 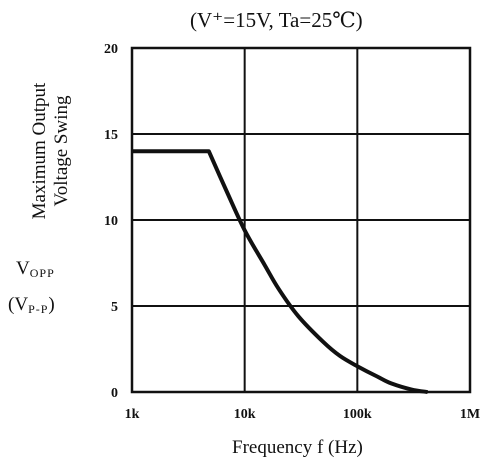 I want to click on y-tick-label: 5, so click(x=114, y=307).